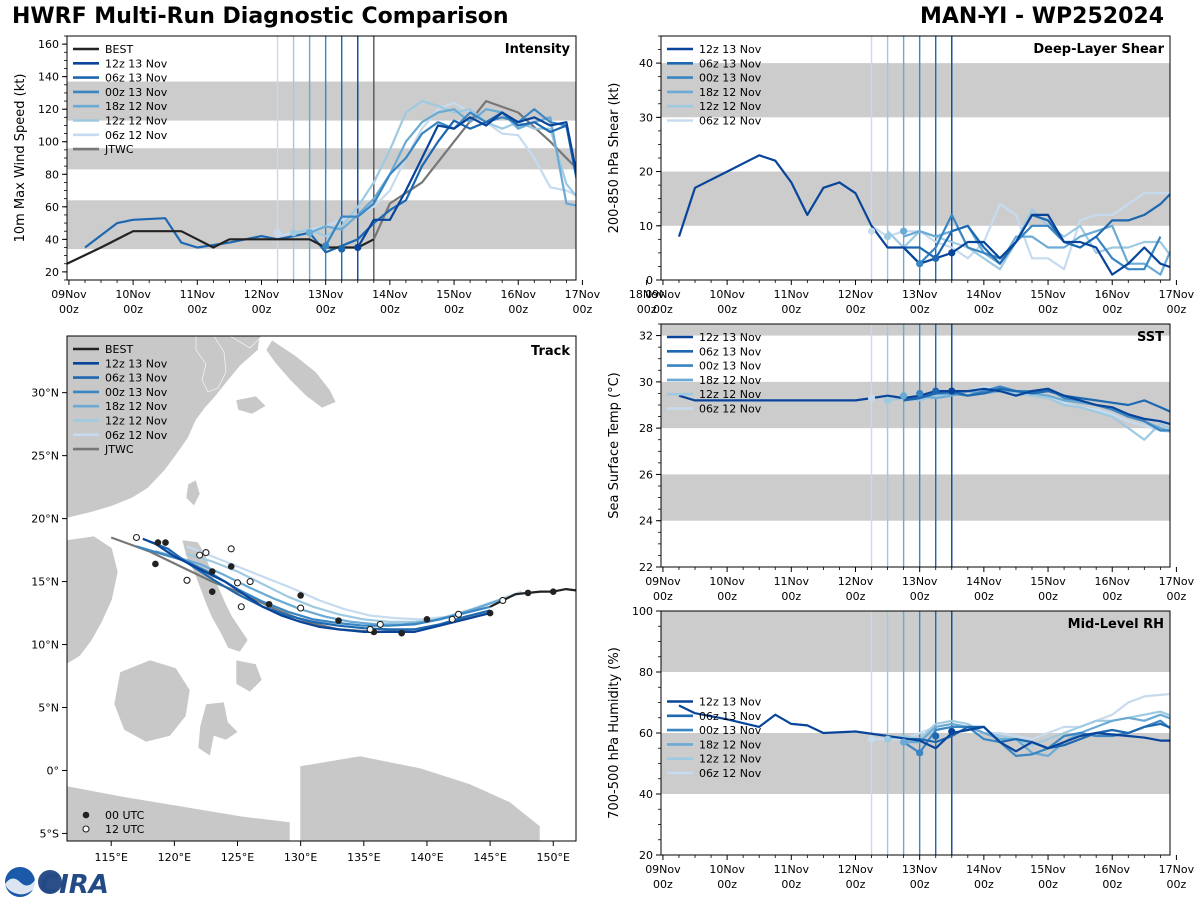 The width and height of the screenshot is (1200, 900). Describe the element at coordinates (1177, 294) in the screenshot. I see `shear-xtick-day: 17Nov` at that location.